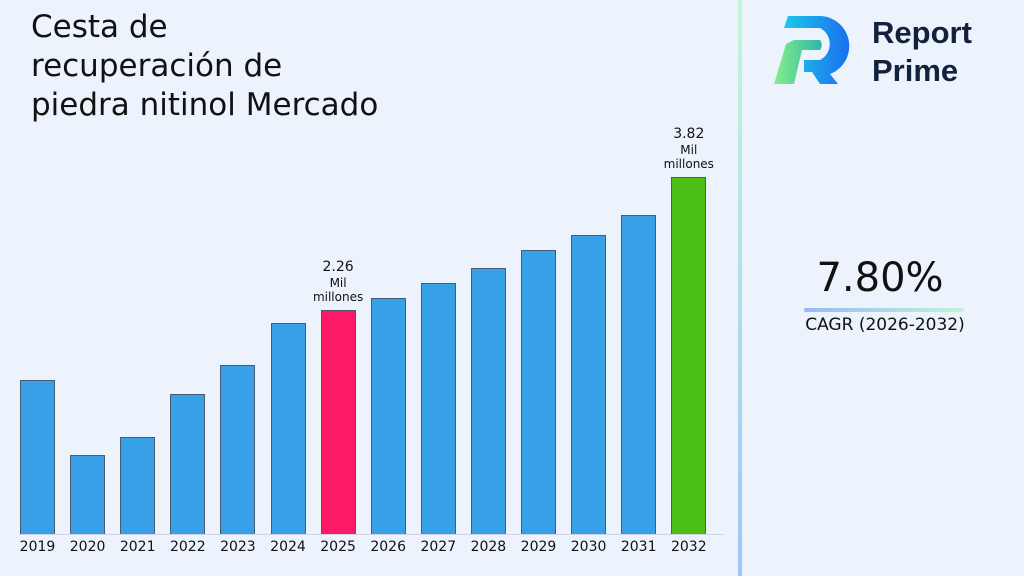 The image size is (1024, 576). Describe the element at coordinates (87, 547) in the screenshot. I see `x-tick-label: 2020` at that location.